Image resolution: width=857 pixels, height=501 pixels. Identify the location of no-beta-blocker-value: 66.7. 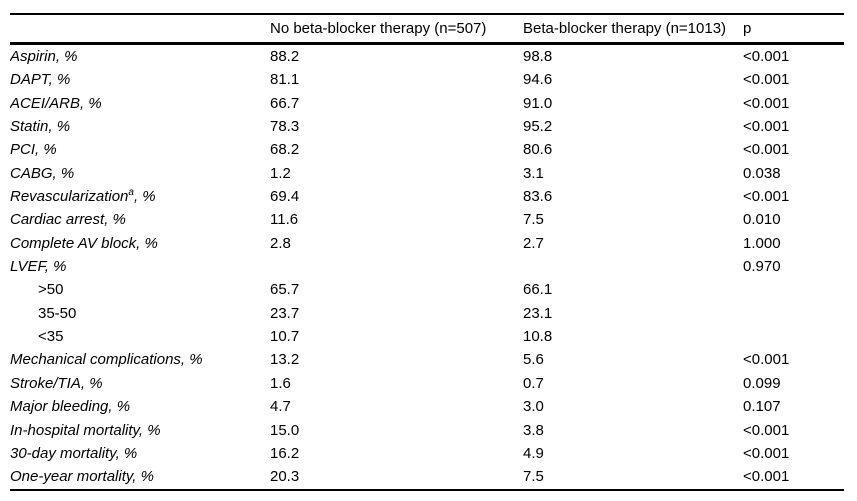
(285, 103).